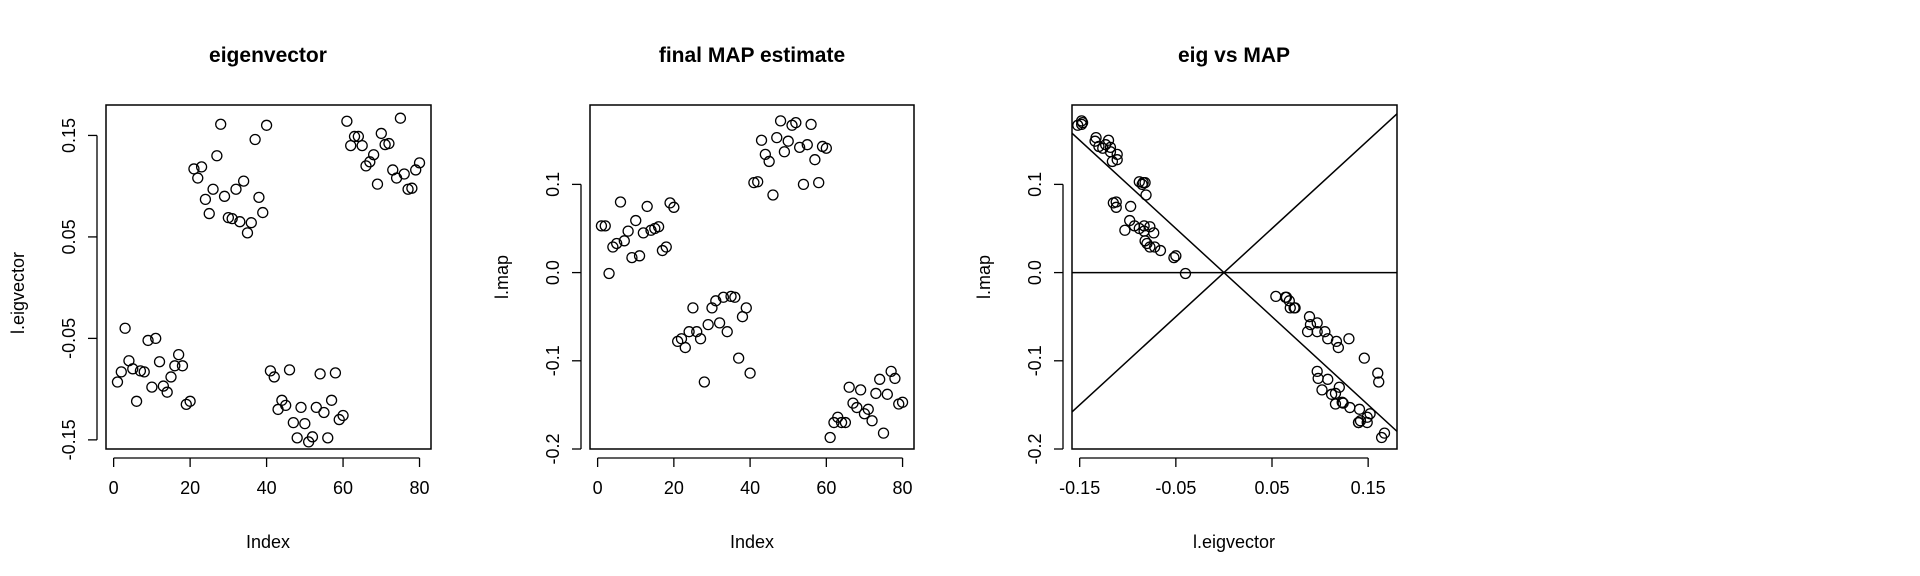  Describe the element at coordinates (553, 272) in the screenshot. I see `y-tick-label: 0.0` at that location.